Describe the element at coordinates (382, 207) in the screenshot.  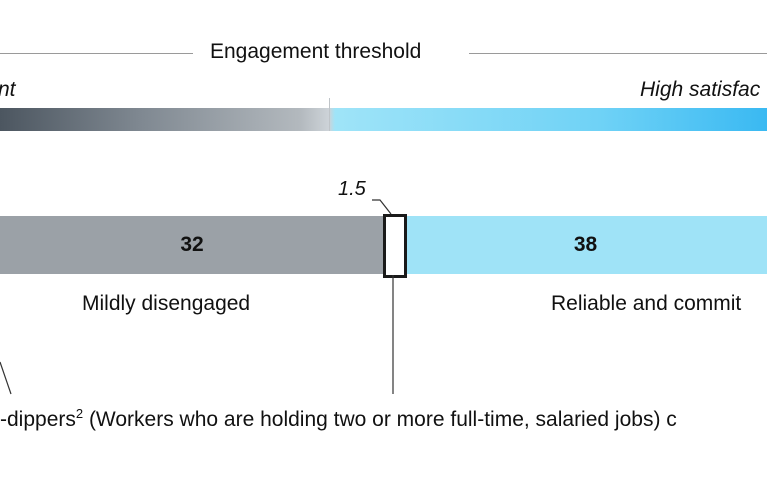
I see `callout-leader-top` at that location.